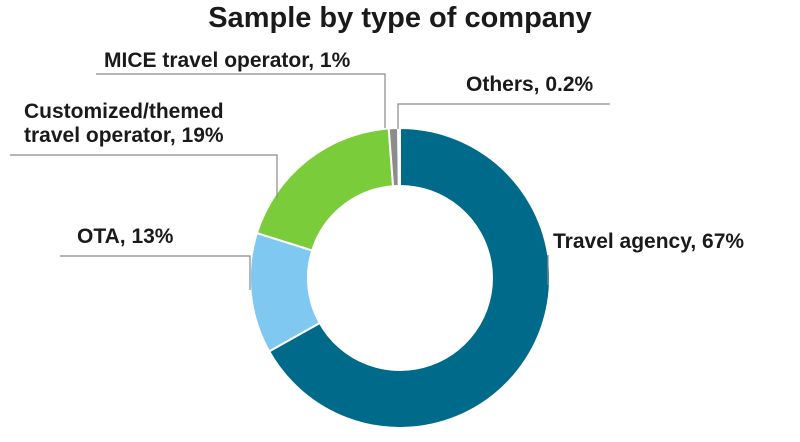 The width and height of the screenshot is (800, 442). I want to click on data-label-customized-themed: Customized/themed travel operator, 19%, so click(124, 124).